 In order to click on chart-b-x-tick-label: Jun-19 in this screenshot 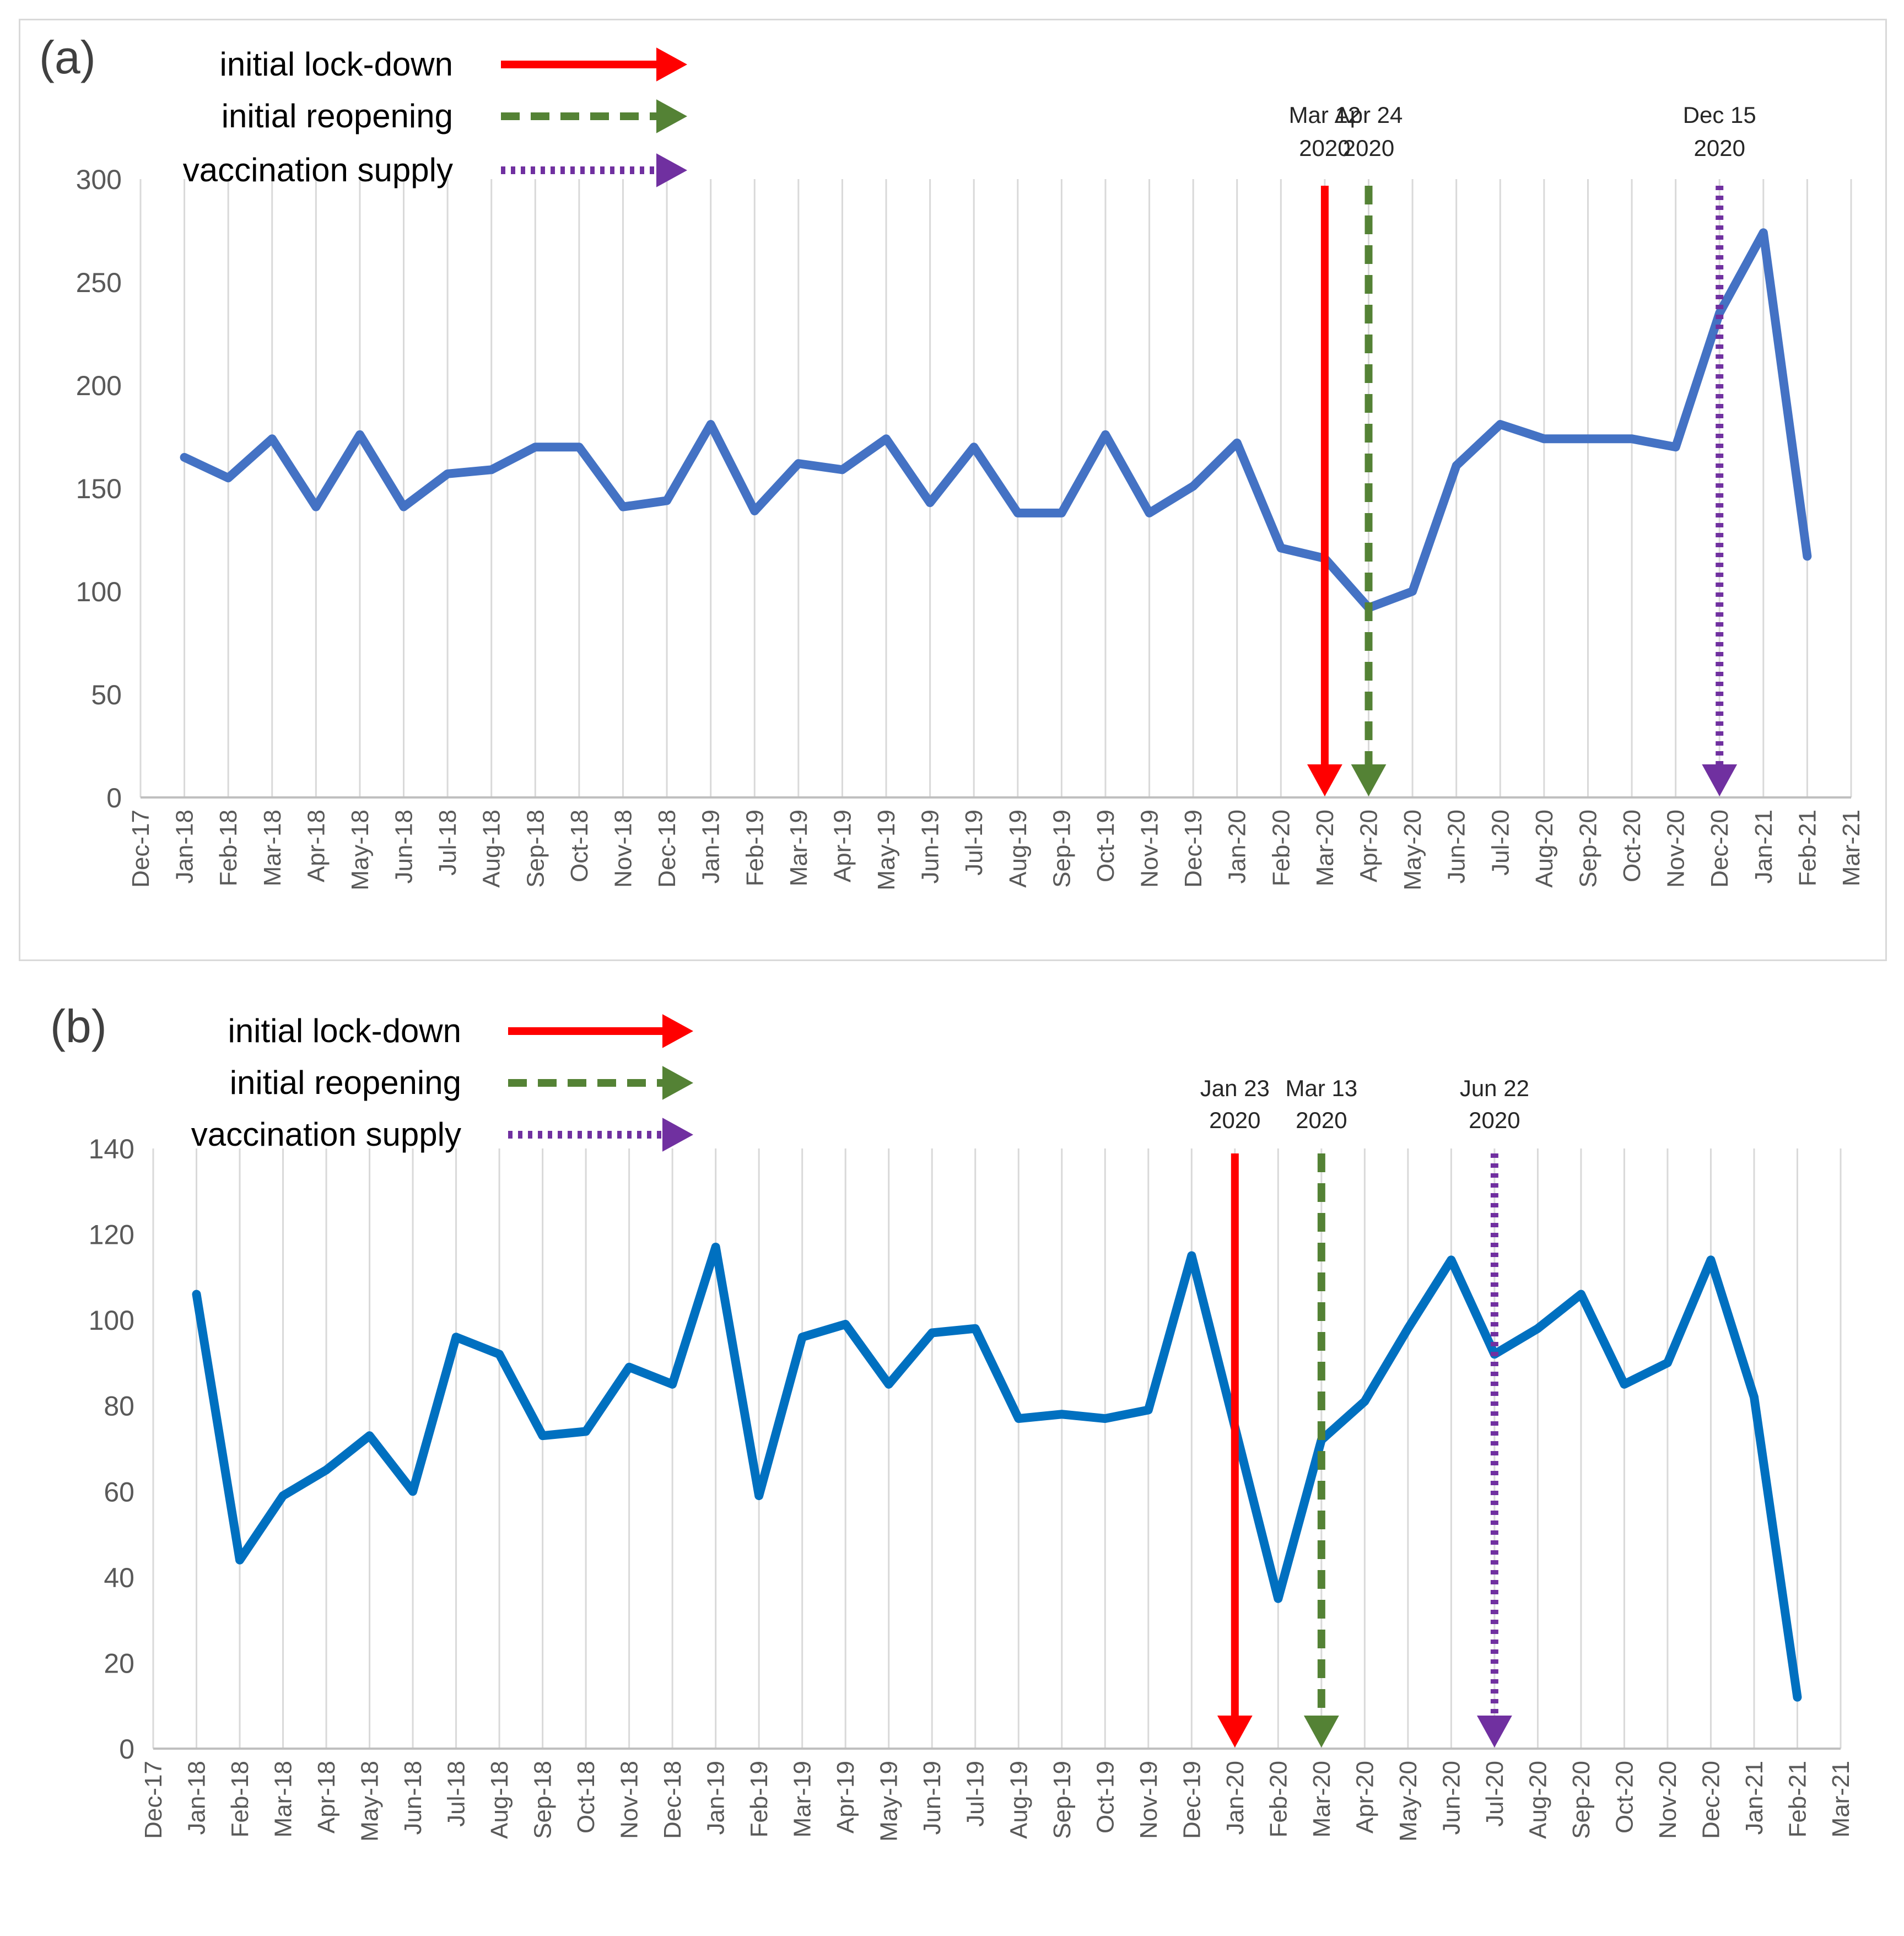, I will do `click(932, 1798)`.